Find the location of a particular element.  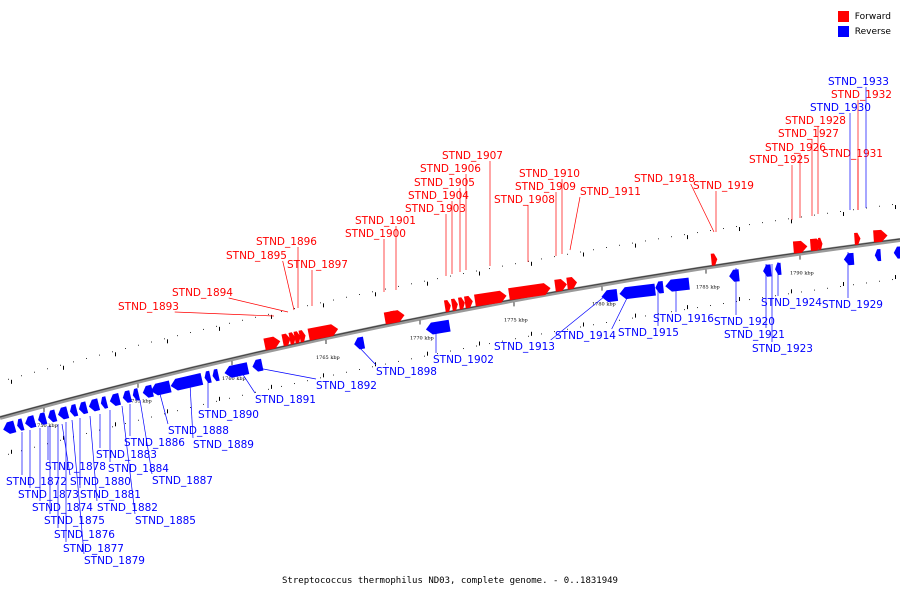

forward-gene-label: STND_1903 is located at coordinates (435, 209).